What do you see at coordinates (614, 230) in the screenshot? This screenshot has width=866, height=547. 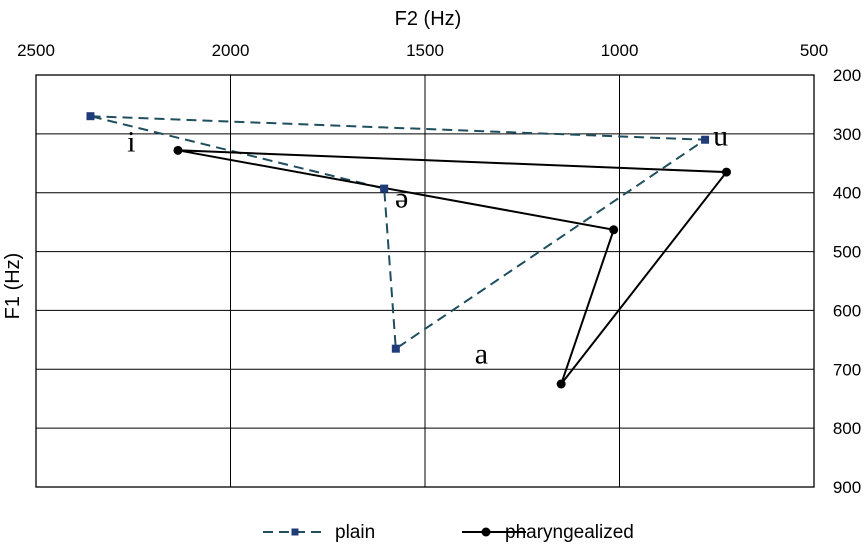 I see `point-pharyngealized-ə` at bounding box center [614, 230].